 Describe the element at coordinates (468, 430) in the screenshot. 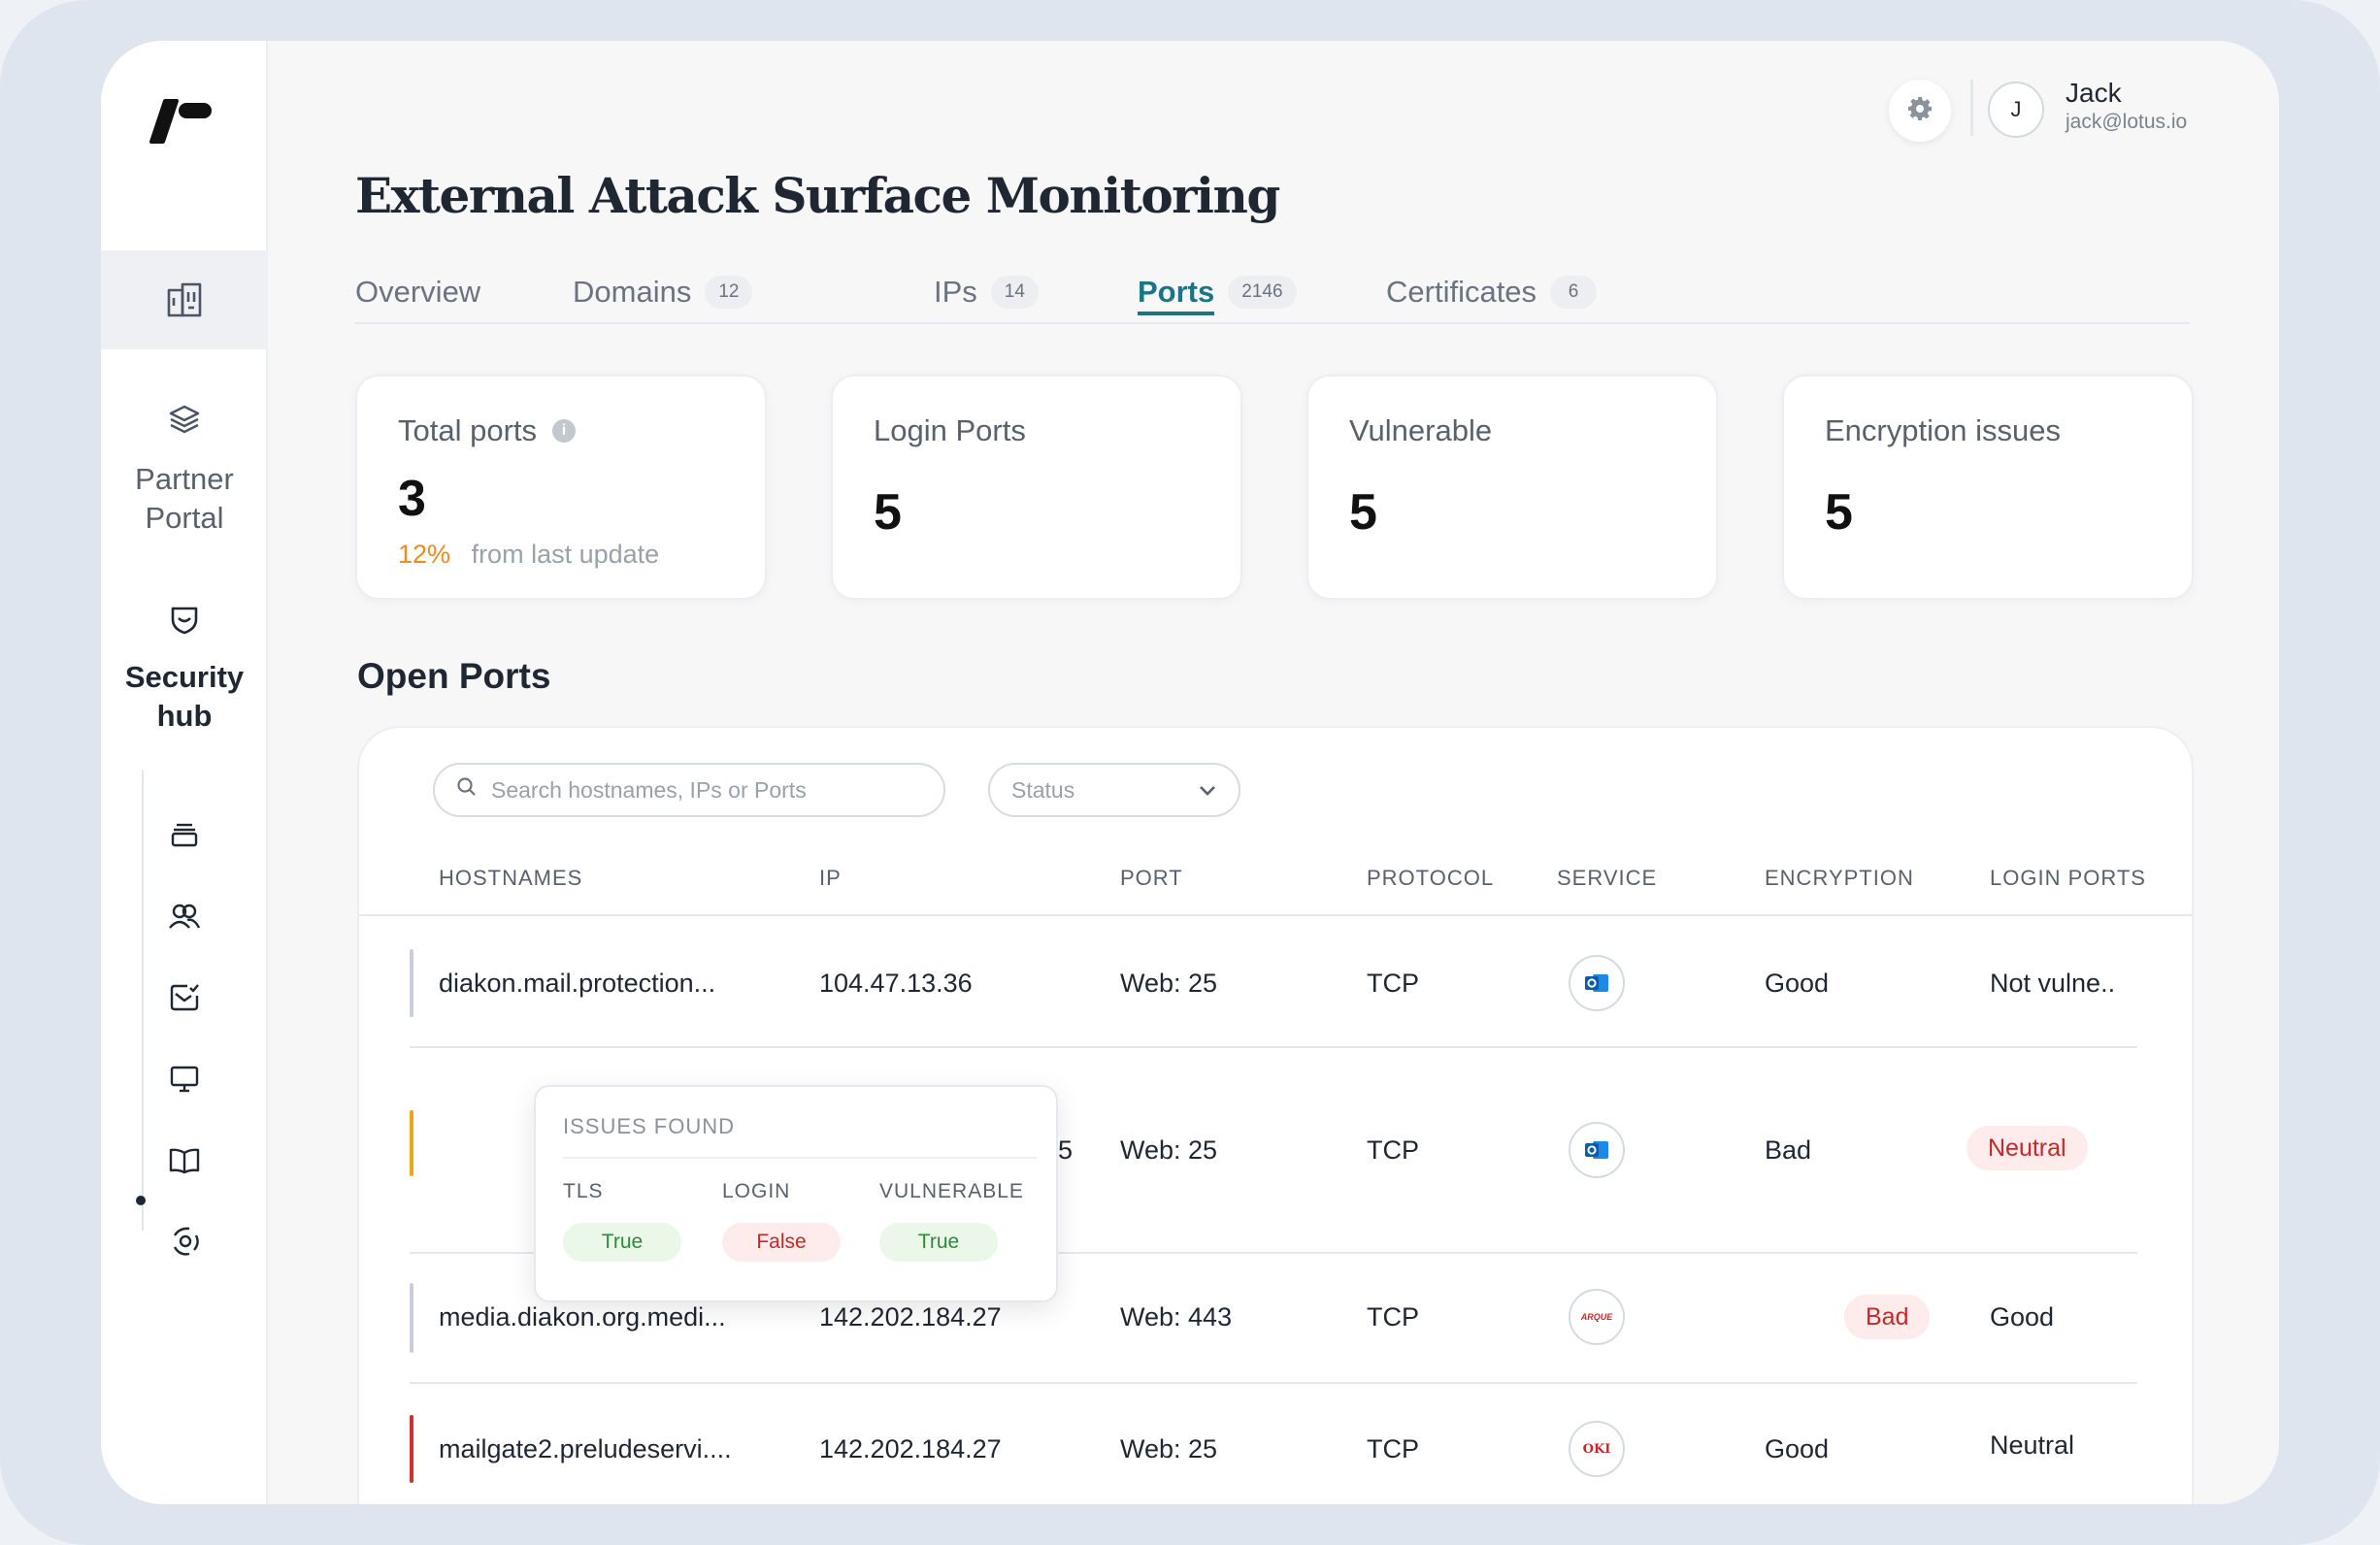

I see `stat-label-text: Total ports` at that location.